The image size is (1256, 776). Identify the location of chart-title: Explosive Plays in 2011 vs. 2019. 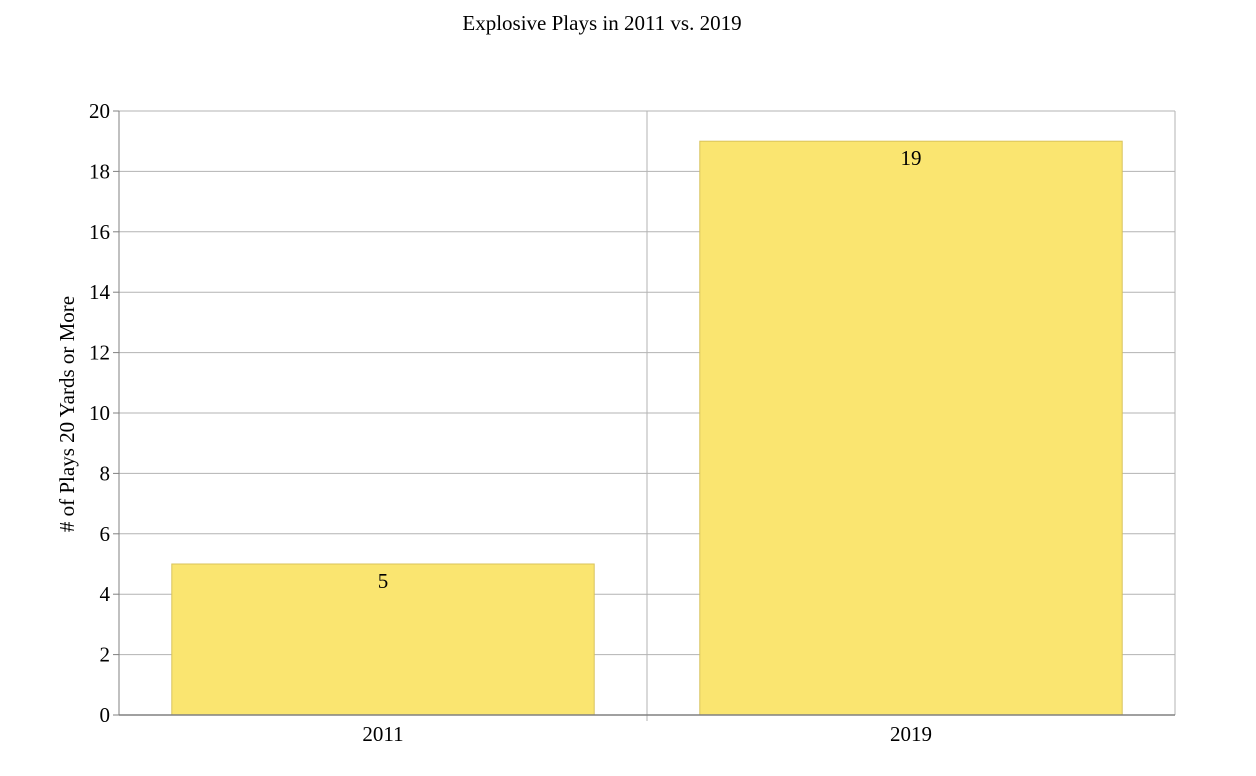
(602, 23).